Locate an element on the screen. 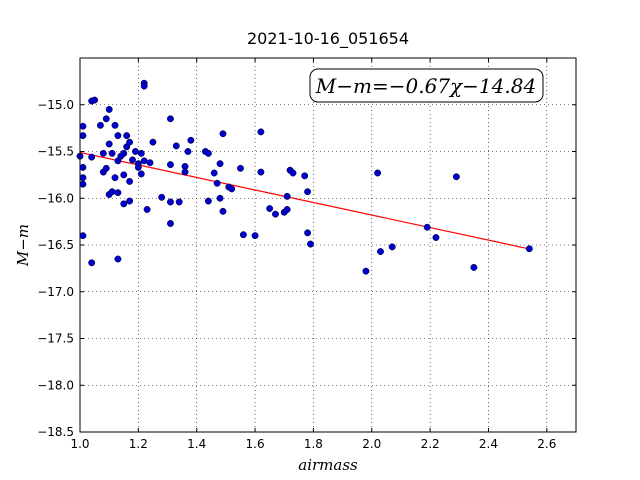 The height and width of the screenshot is (480, 640). y-tick-label: −16.0 is located at coordinates (55, 198).